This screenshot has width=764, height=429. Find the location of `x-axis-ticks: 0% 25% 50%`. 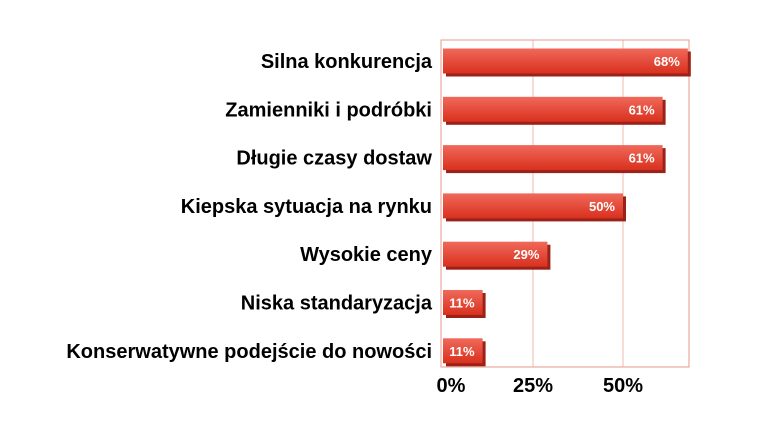

x-axis-ticks: 0% 25% 50% is located at coordinates (540, 386).